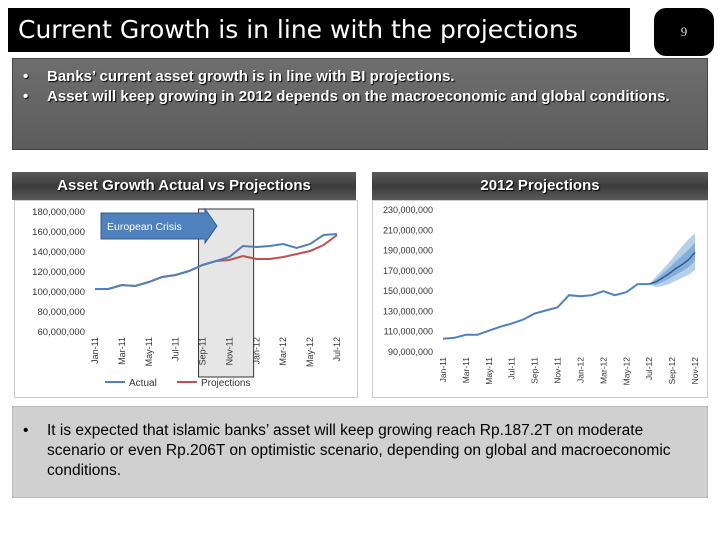 Image resolution: width=720 pixels, height=540 pixels. I want to click on y-tick-label: 160,000,000, so click(58, 232).